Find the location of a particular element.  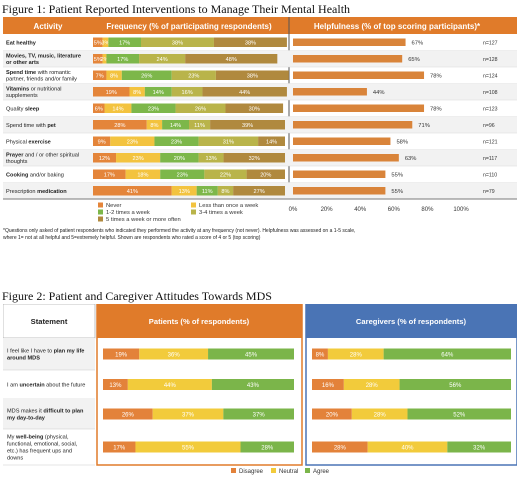

caregivers-bar-label: 52% is located at coordinates (459, 416).